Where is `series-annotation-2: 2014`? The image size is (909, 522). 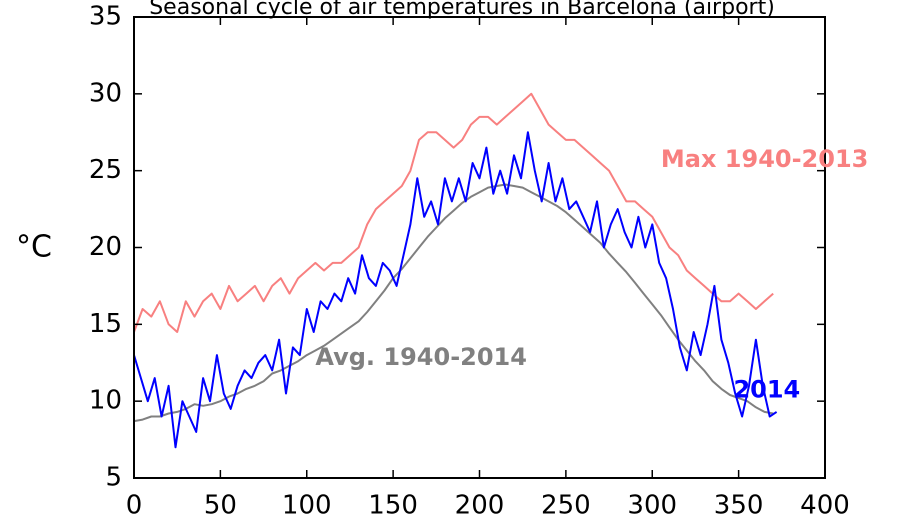 series-annotation-2: 2014 is located at coordinates (766, 389).